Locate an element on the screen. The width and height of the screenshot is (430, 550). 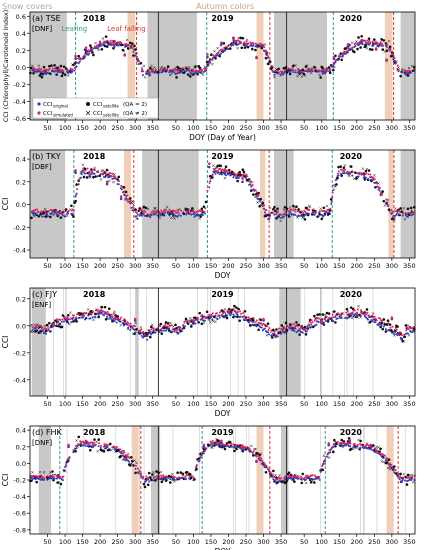
forest-type-label: [DBF] is located at coordinates (42, 167).